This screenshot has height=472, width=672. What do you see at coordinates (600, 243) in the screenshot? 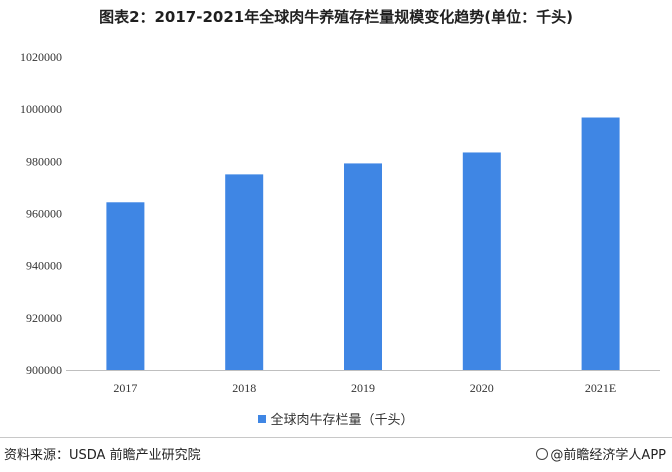
I see `bar-2021E` at bounding box center [600, 243].